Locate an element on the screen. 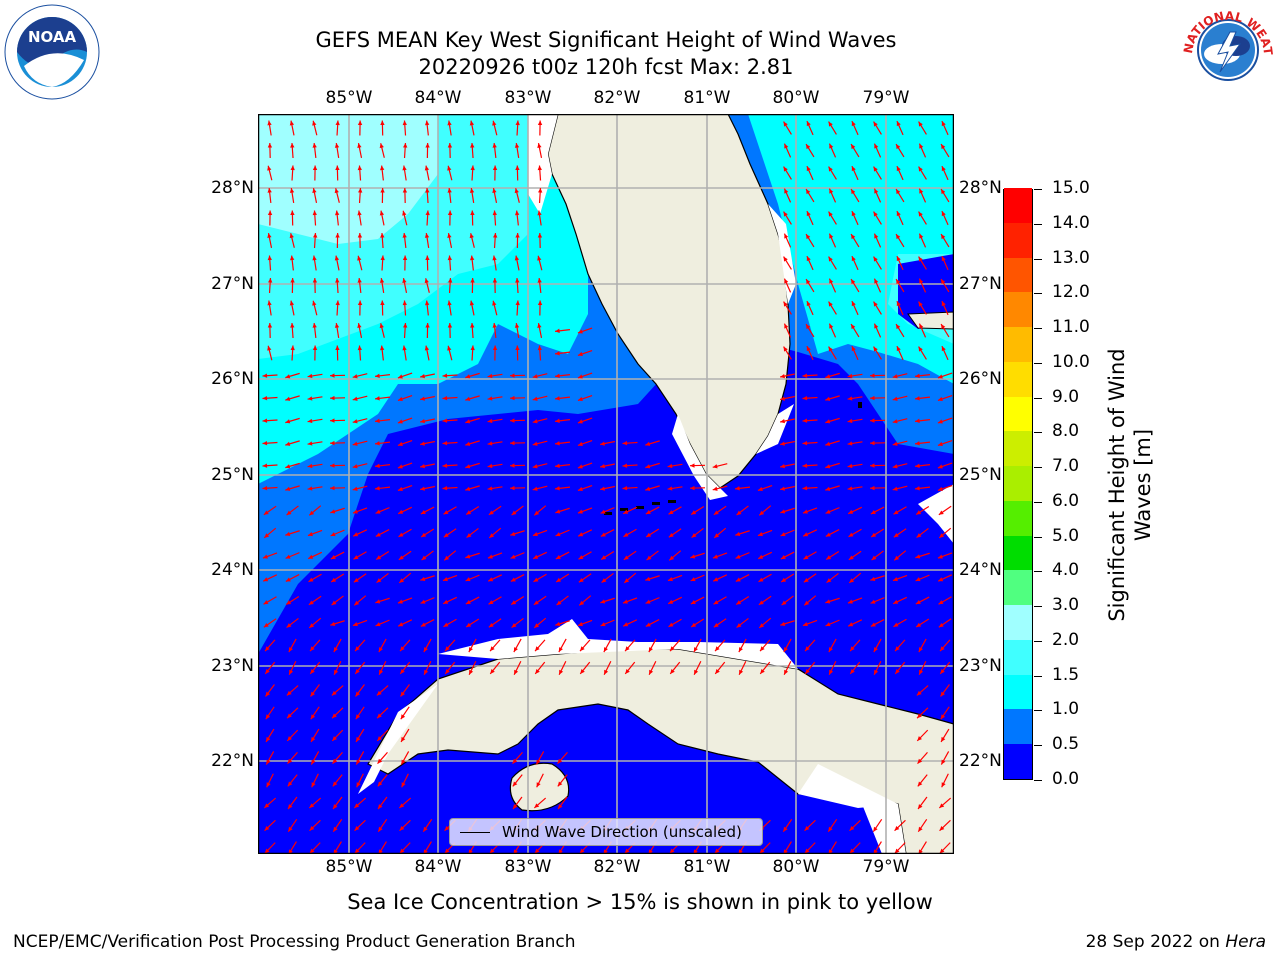 The image size is (1280, 960). colorbar-tick-label: 11.0 is located at coordinates (1071, 327).